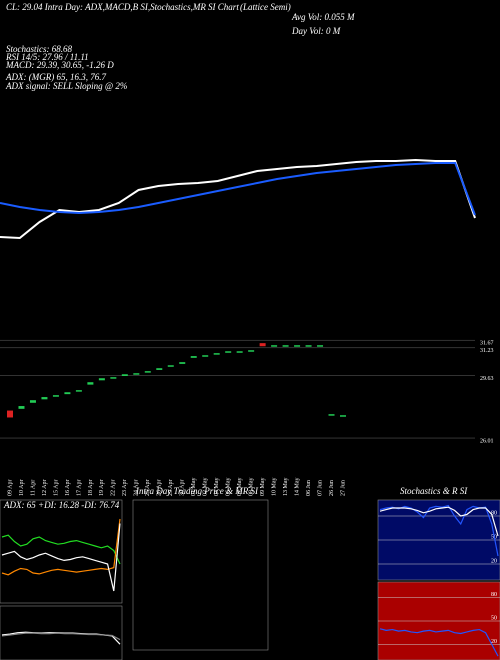 The width and height of the screenshot is (500, 660). Describe the element at coordinates (487, 344) in the screenshot. I see `y-tick-label: 31.67` at that location.